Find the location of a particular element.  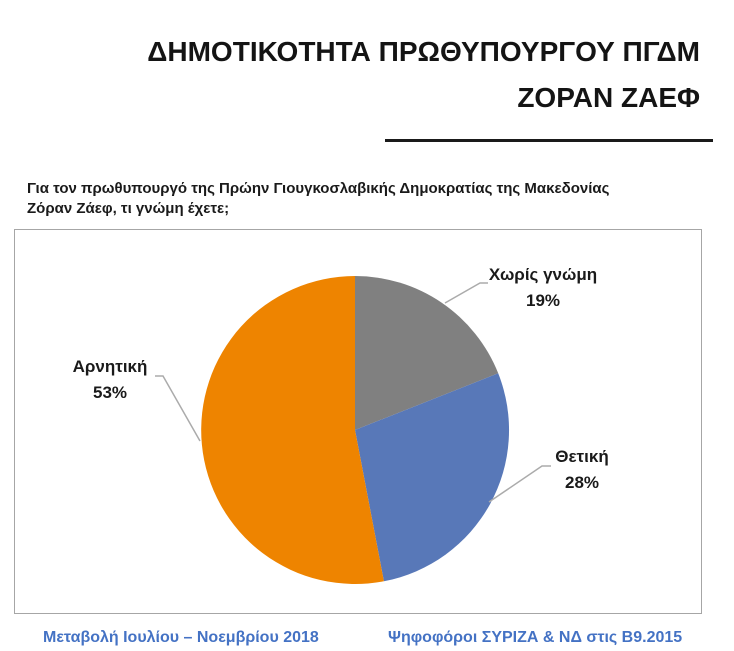

title-underline-rule is located at coordinates (549, 140).